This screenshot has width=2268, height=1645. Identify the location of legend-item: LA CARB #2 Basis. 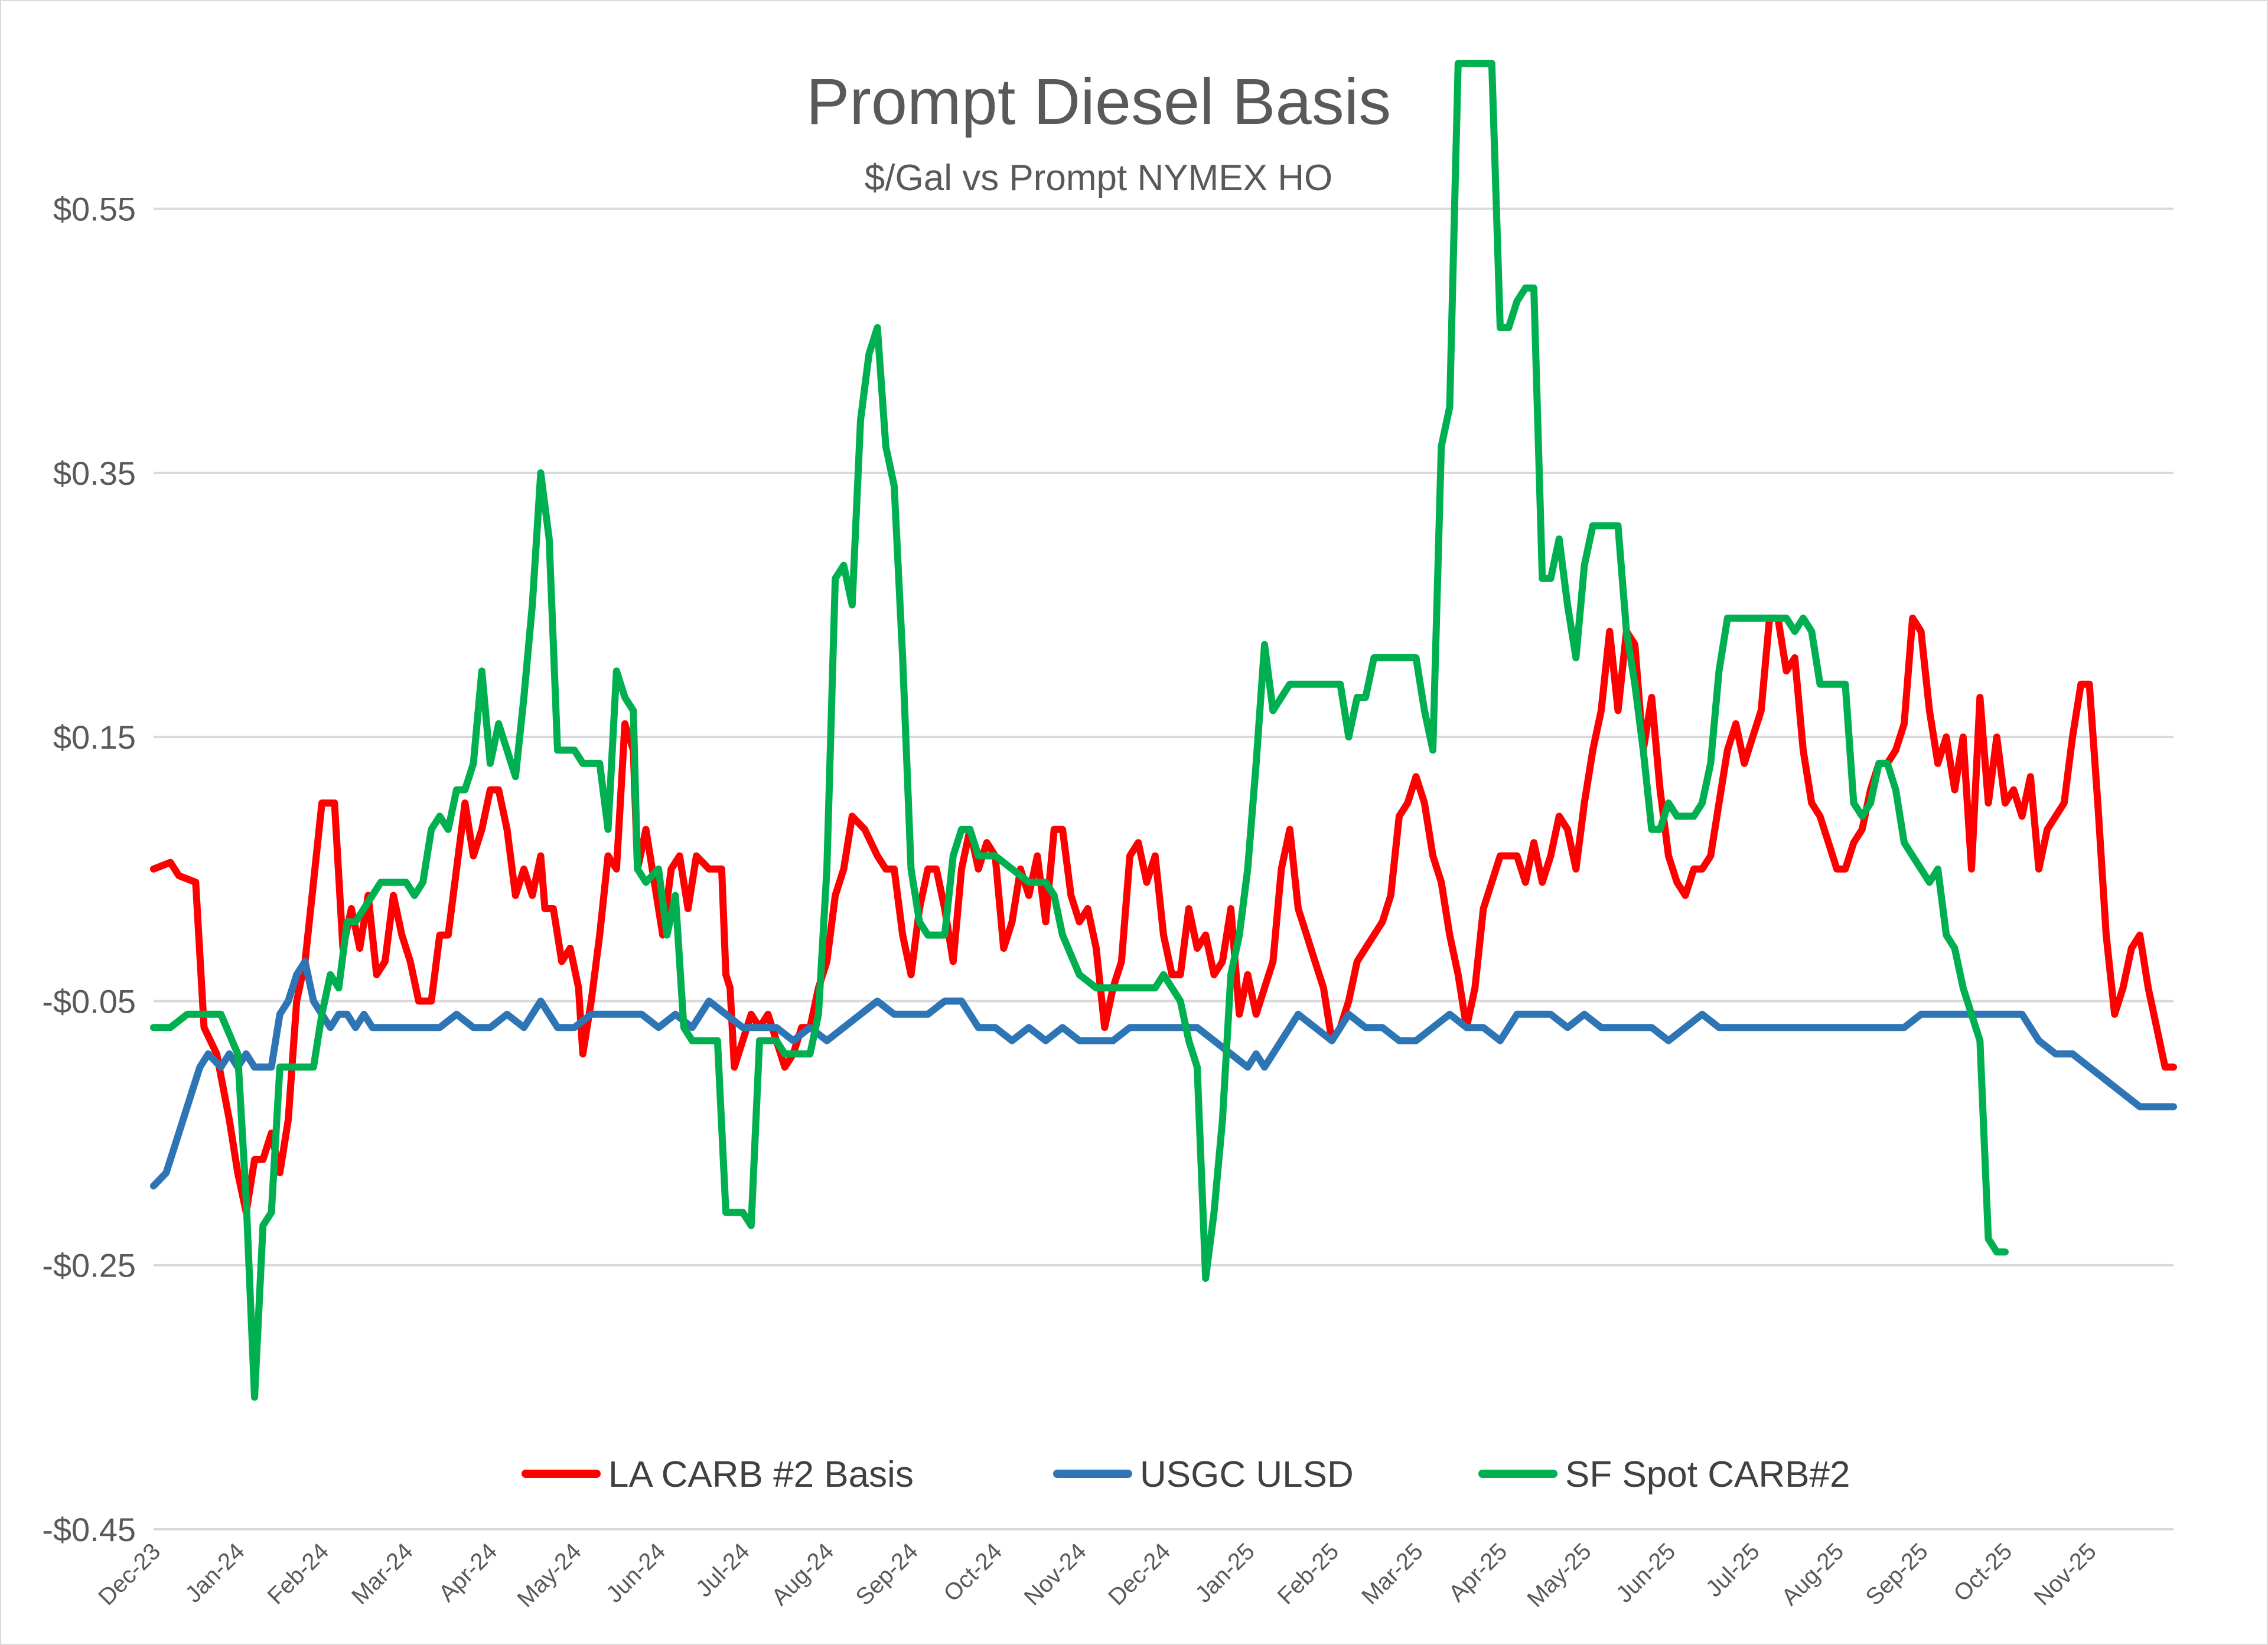
(718, 1474).